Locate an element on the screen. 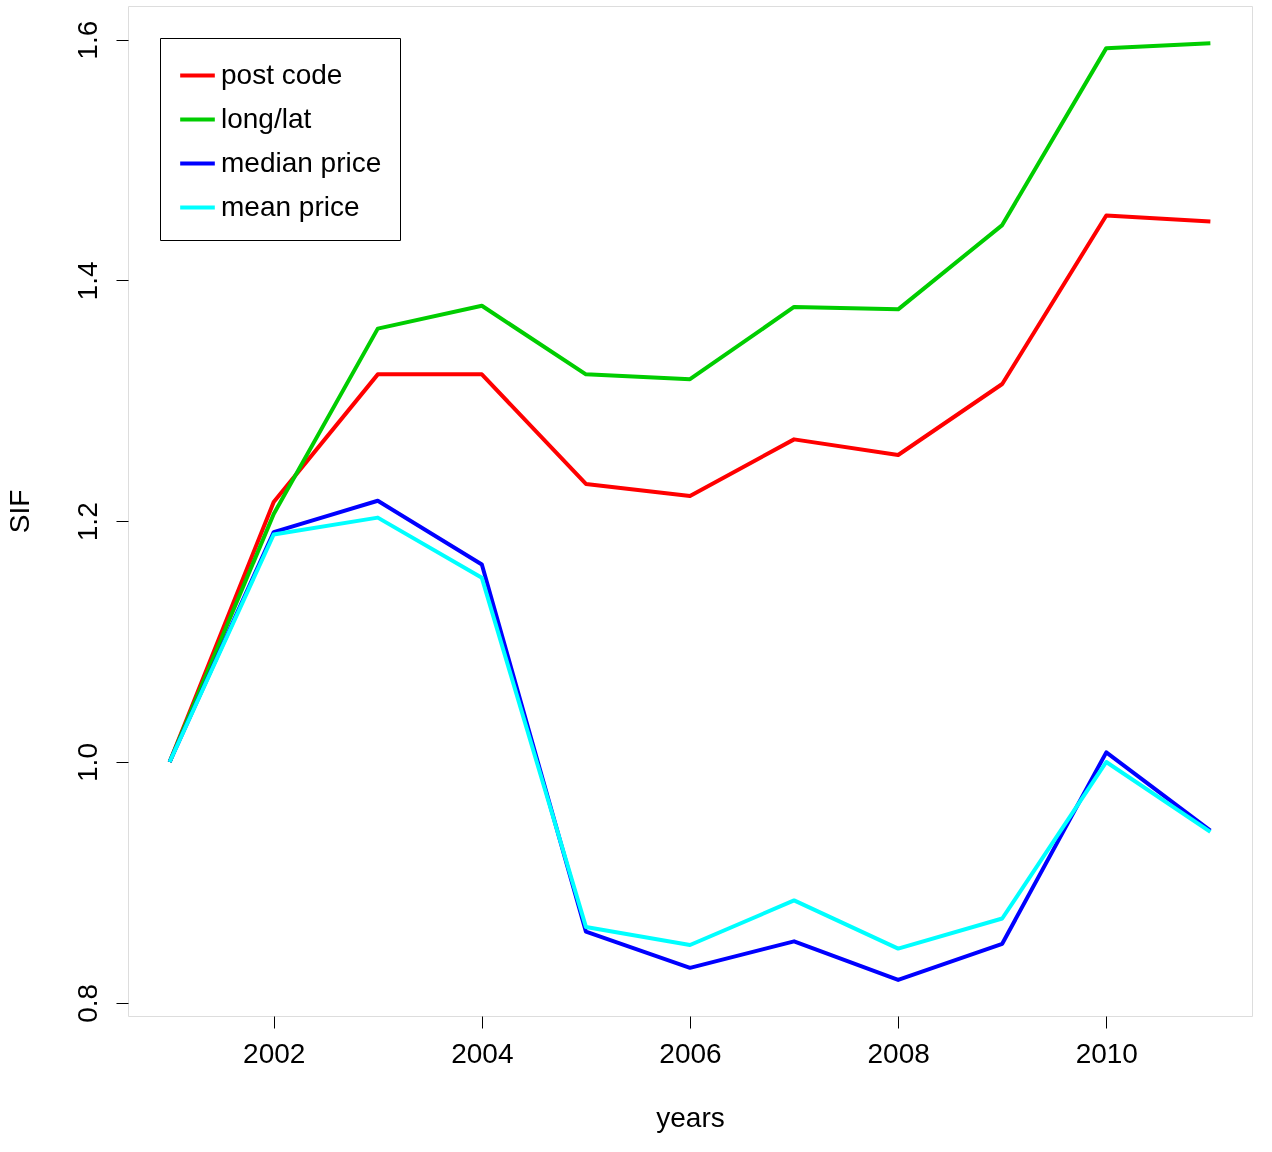  y-tick-label: 1.2 is located at coordinates (87, 522).